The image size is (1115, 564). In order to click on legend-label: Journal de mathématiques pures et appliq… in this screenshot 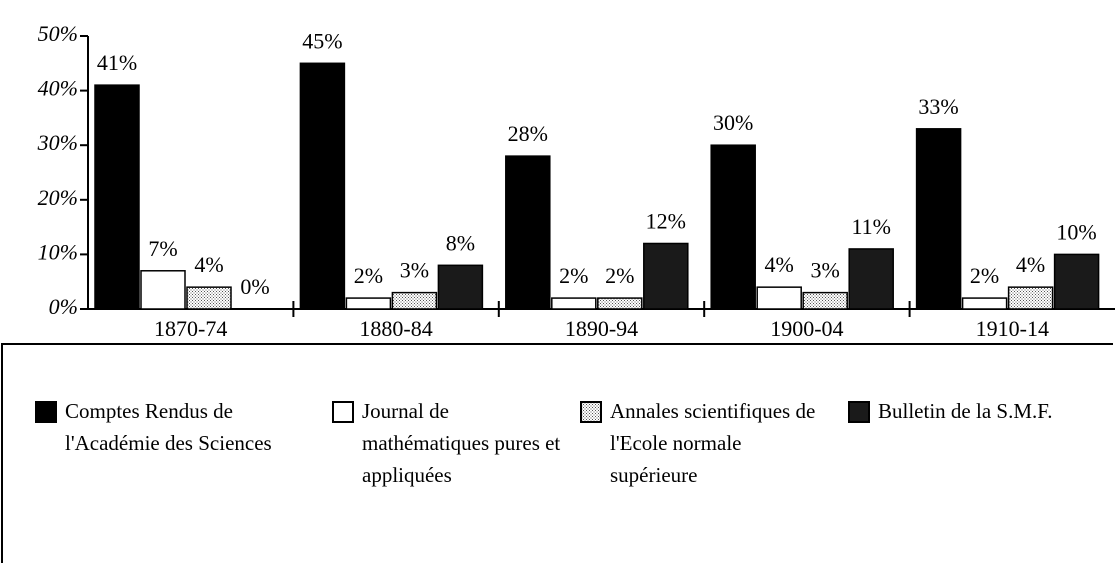, I will do `click(461, 443)`.